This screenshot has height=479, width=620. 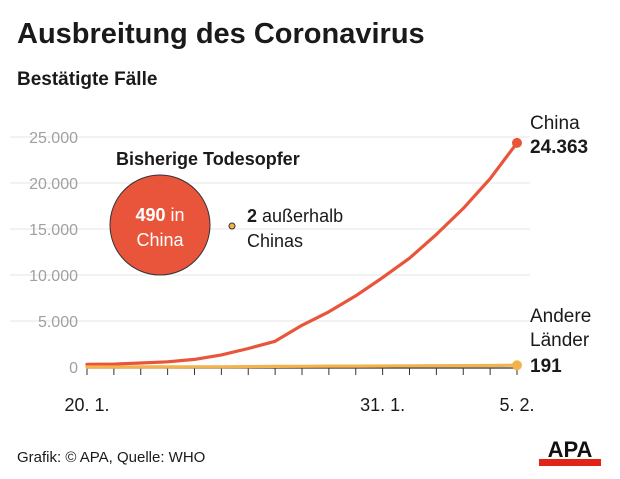 I want to click on deaths-heading: Bisherige Todesopfer, so click(x=208, y=159).